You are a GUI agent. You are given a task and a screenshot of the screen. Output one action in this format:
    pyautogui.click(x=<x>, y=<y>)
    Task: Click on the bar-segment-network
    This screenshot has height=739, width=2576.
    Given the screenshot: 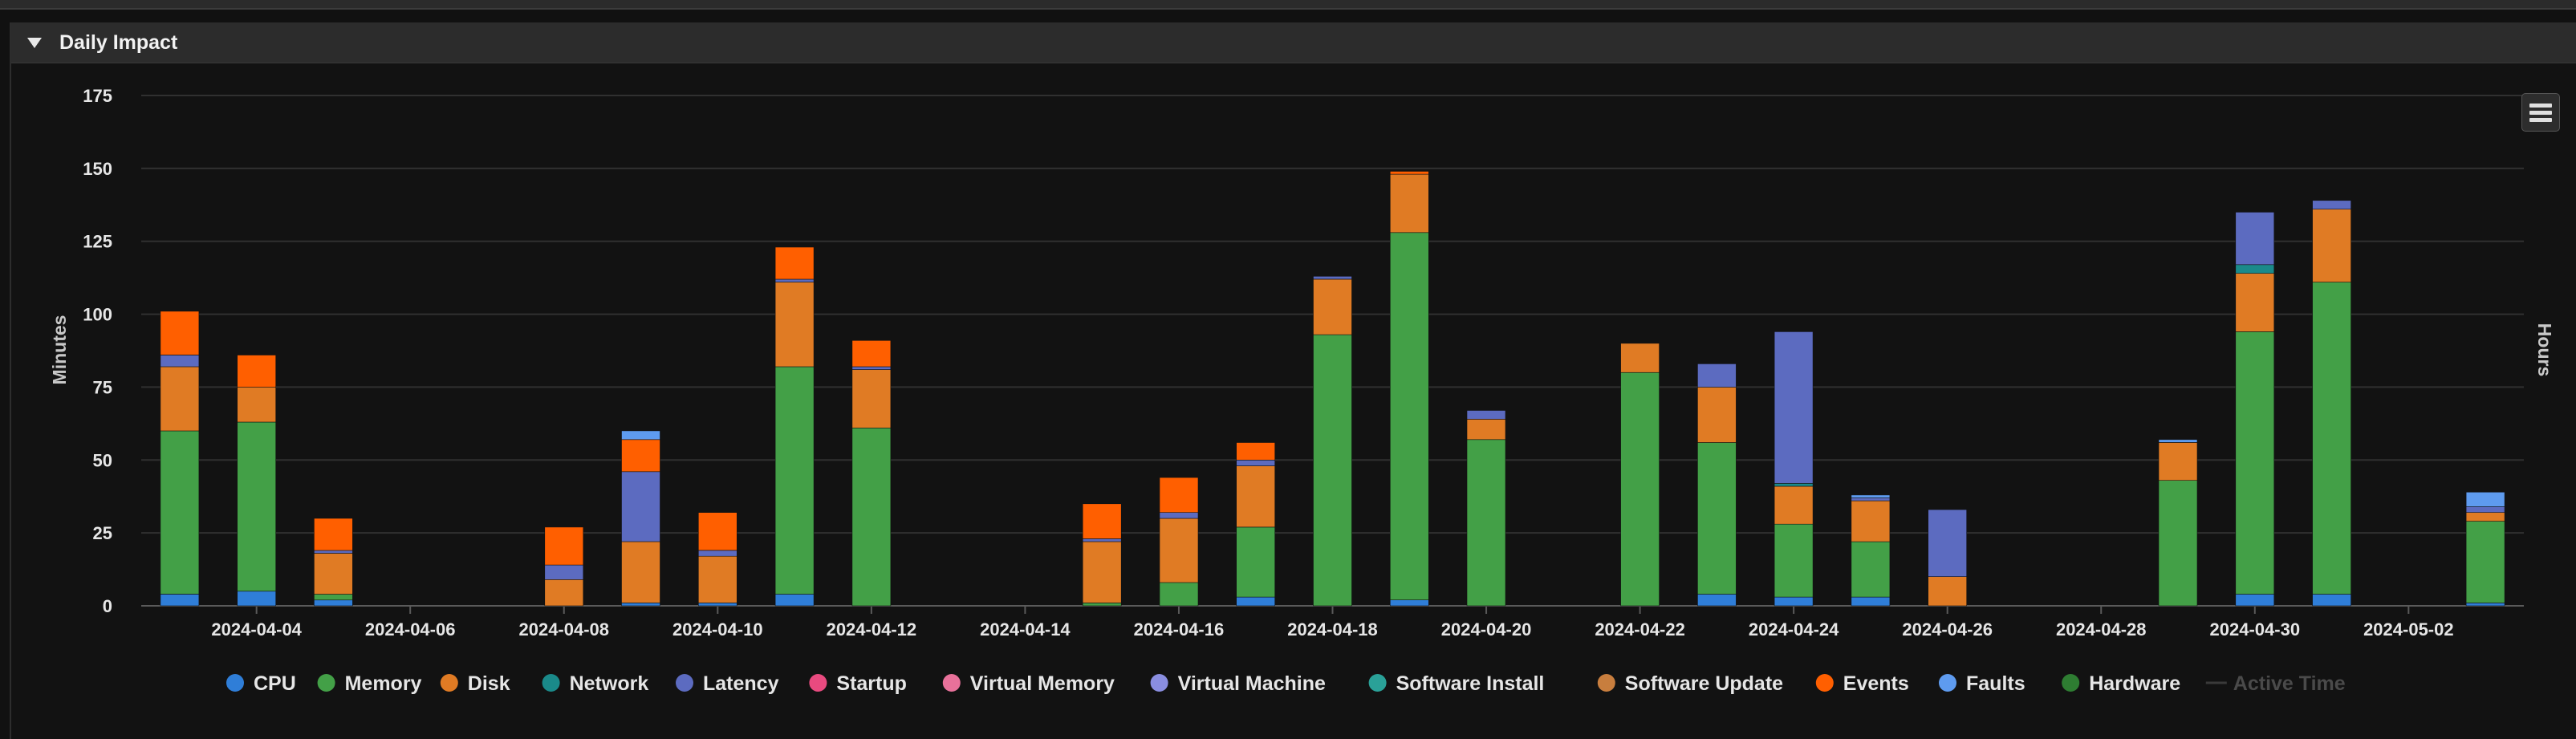 What is the action you would take?
    pyautogui.click(x=1794, y=485)
    